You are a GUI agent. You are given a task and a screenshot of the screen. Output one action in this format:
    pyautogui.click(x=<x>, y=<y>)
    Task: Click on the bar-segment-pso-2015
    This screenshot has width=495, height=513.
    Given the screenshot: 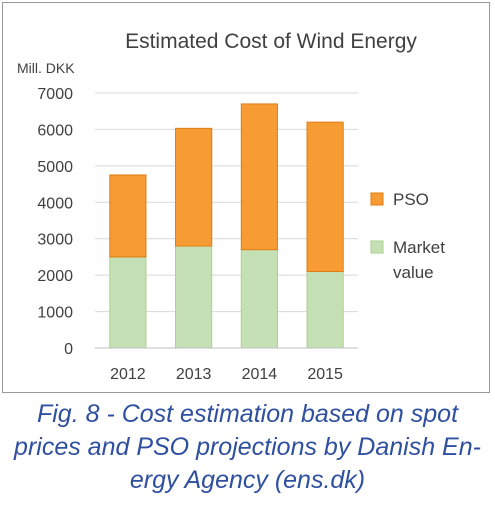 What is the action you would take?
    pyautogui.click(x=325, y=197)
    